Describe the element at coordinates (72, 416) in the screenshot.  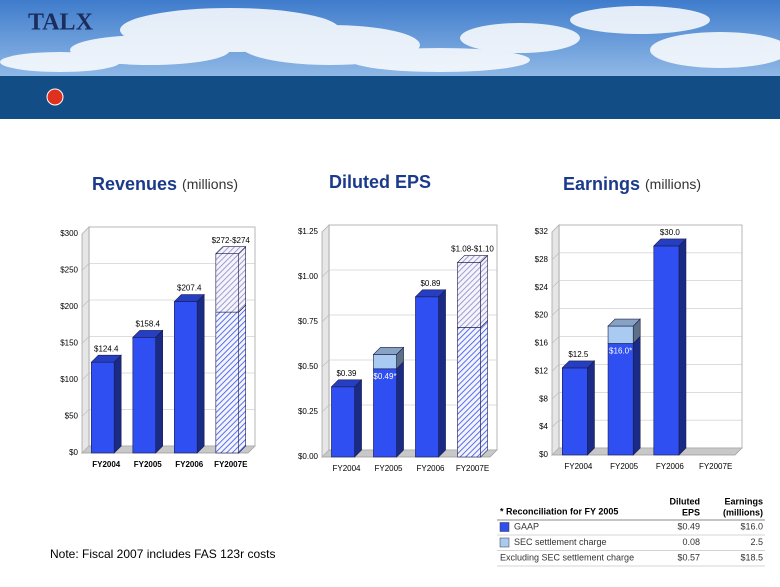
I see `y-tick-label: $50` at that location.